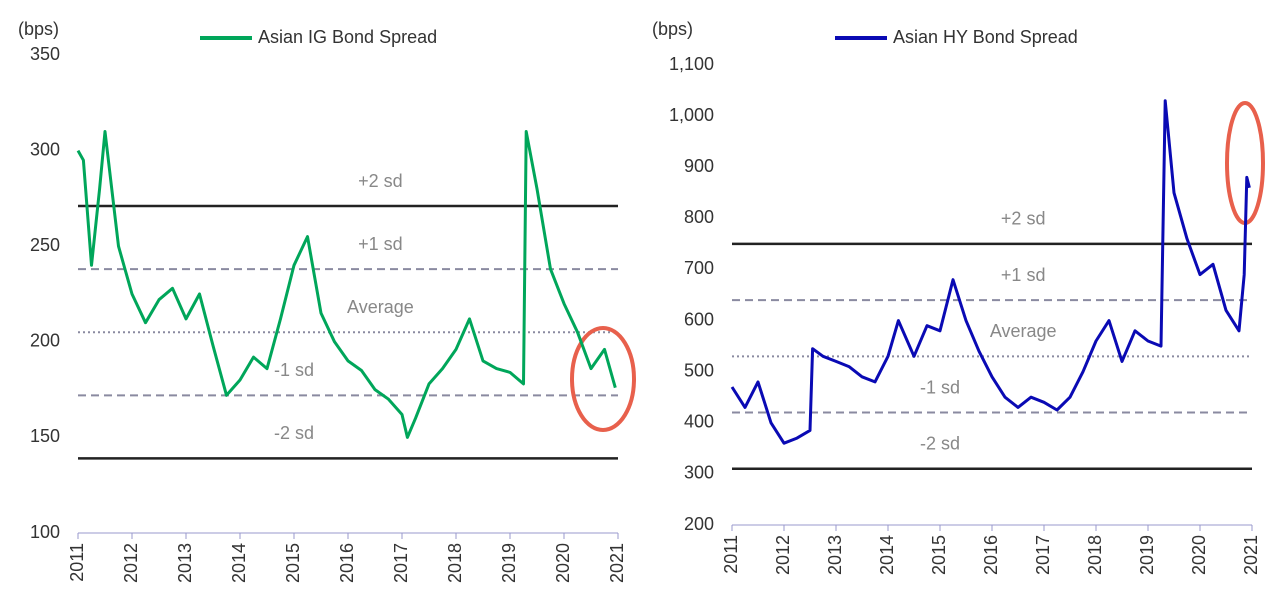 This screenshot has width=1280, height=615. What do you see at coordinates (699, 268) in the screenshot?
I see `y-tick-label: 700` at bounding box center [699, 268].